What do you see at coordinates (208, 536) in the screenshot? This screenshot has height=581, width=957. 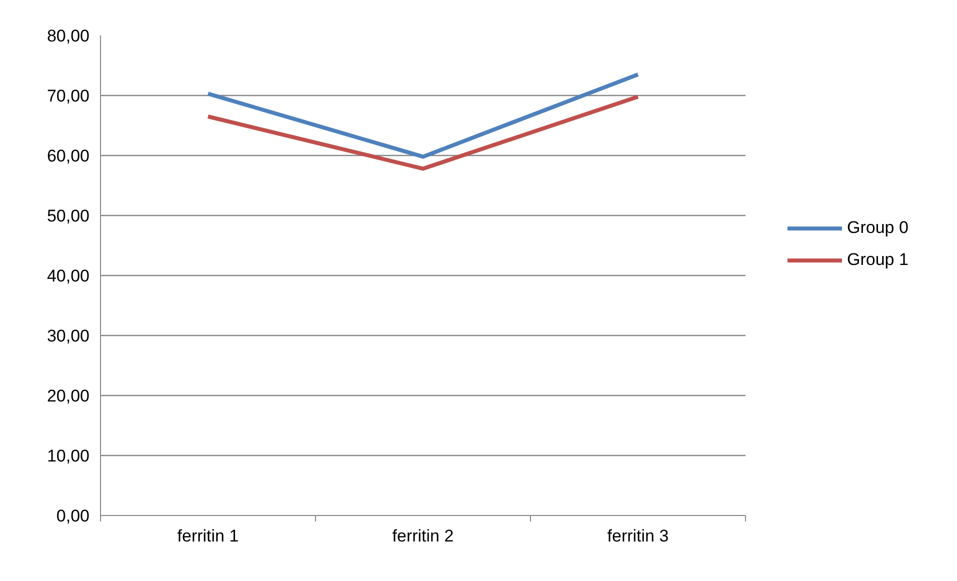 I see `x-tick-label: ferritin 1` at bounding box center [208, 536].